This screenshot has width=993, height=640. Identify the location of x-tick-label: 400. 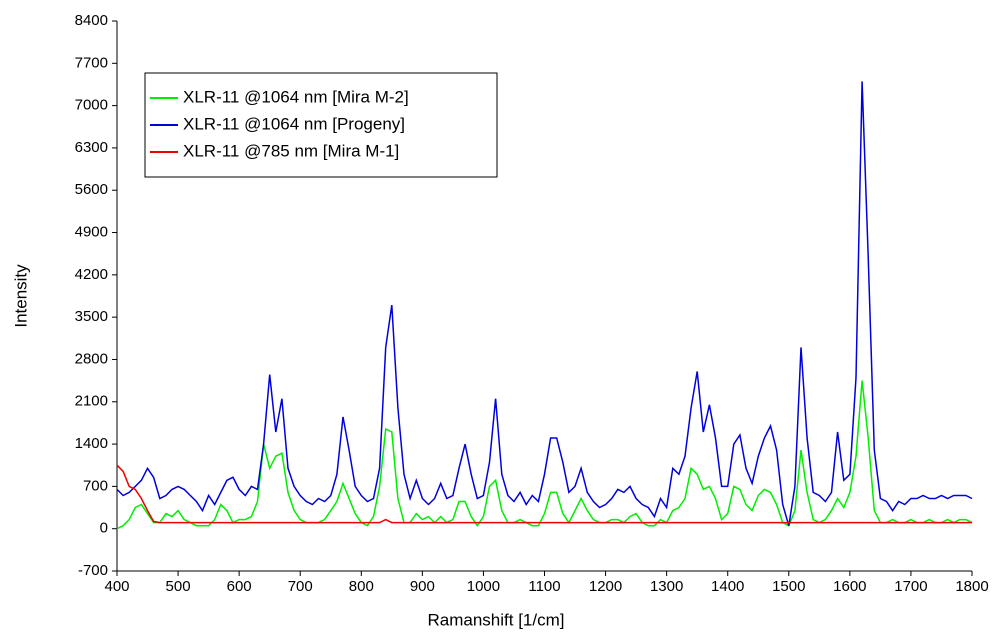
(116, 586).